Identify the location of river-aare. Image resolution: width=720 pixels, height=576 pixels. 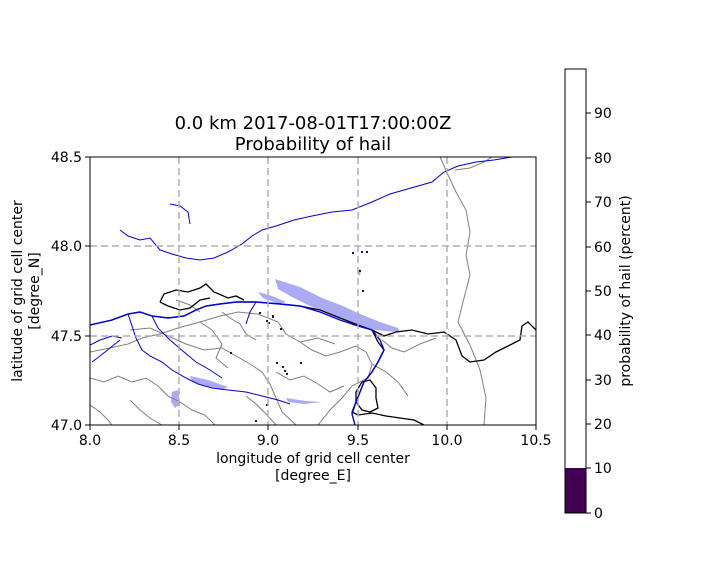
(190, 359).